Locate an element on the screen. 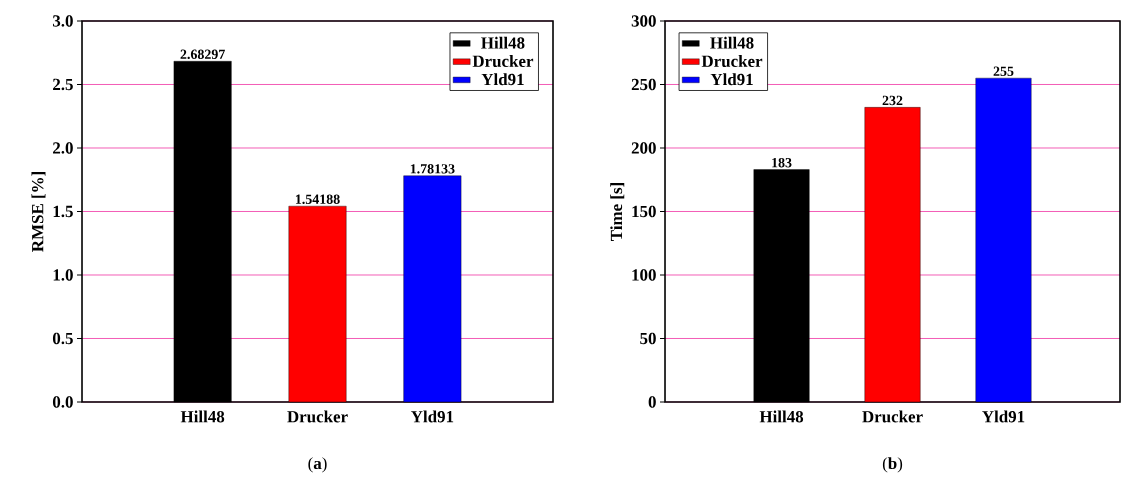  y-tick-label: 200 is located at coordinates (643, 148).